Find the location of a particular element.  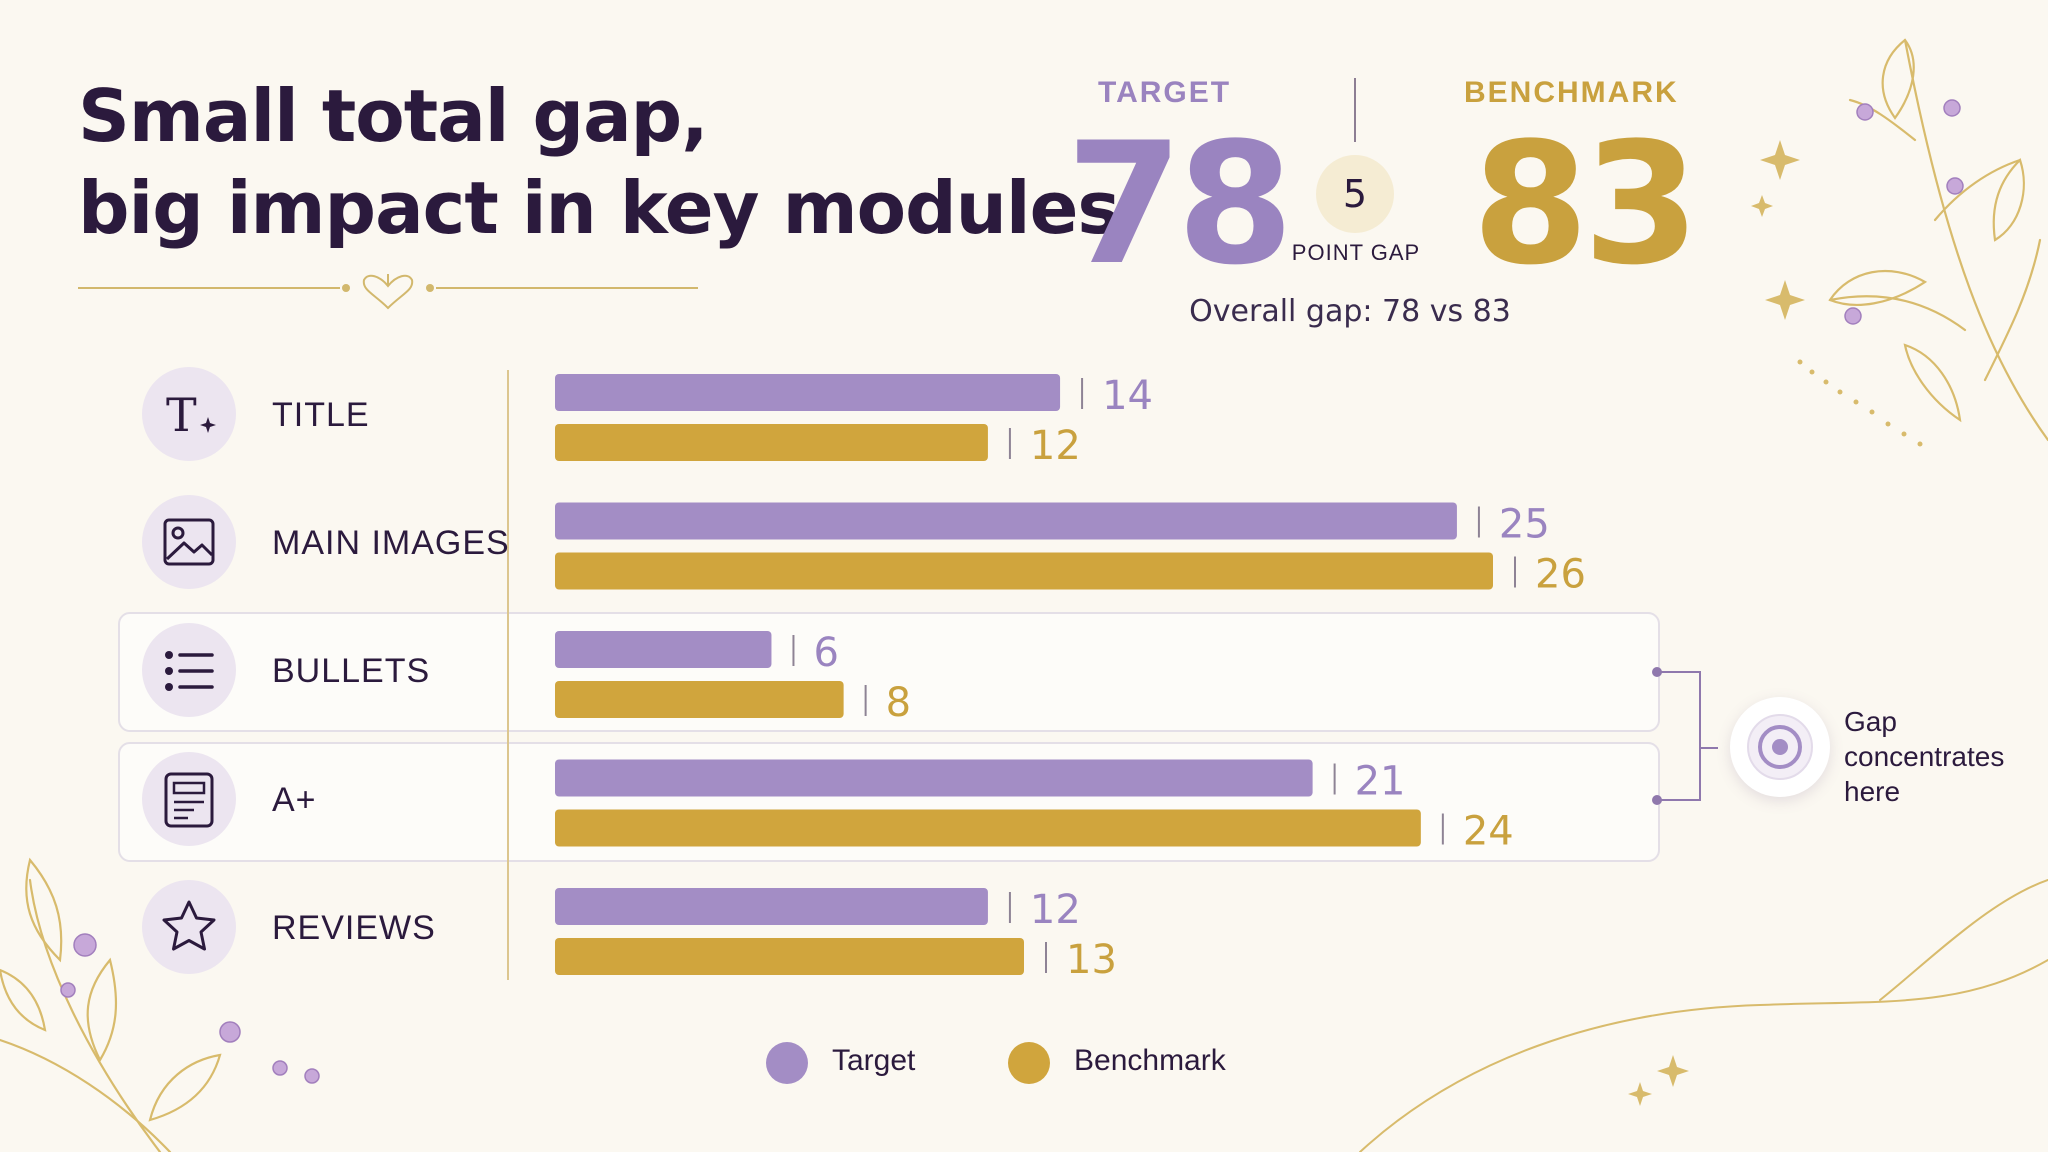

bullet-list-icon is located at coordinates (189, 670).